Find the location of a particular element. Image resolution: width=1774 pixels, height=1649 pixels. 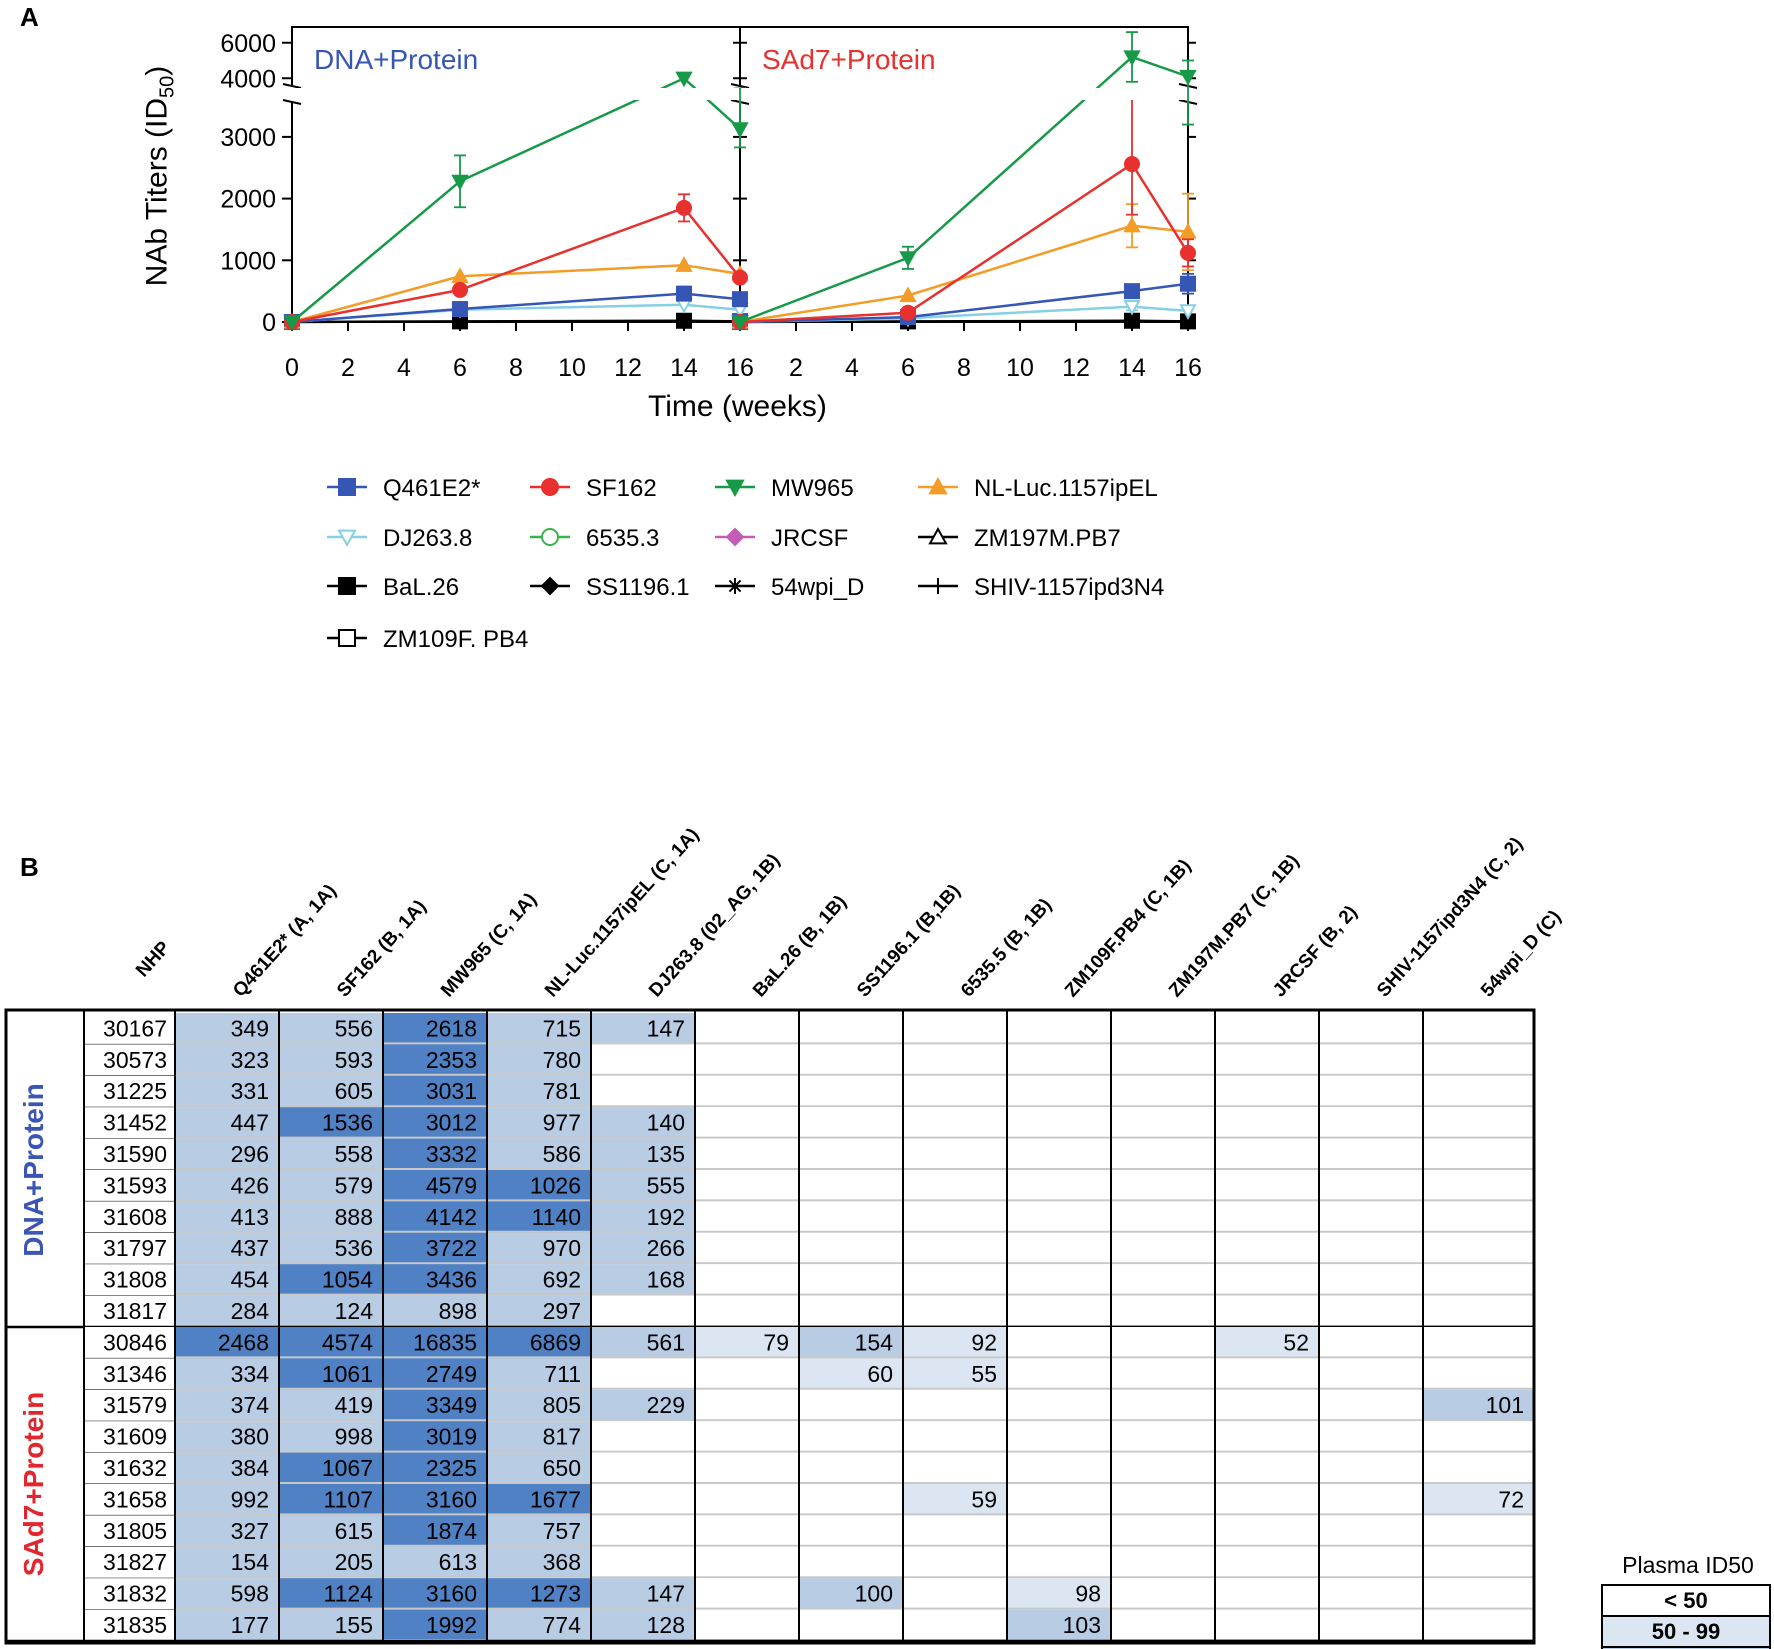

nhp-id: 31808 is located at coordinates (135, 1280).